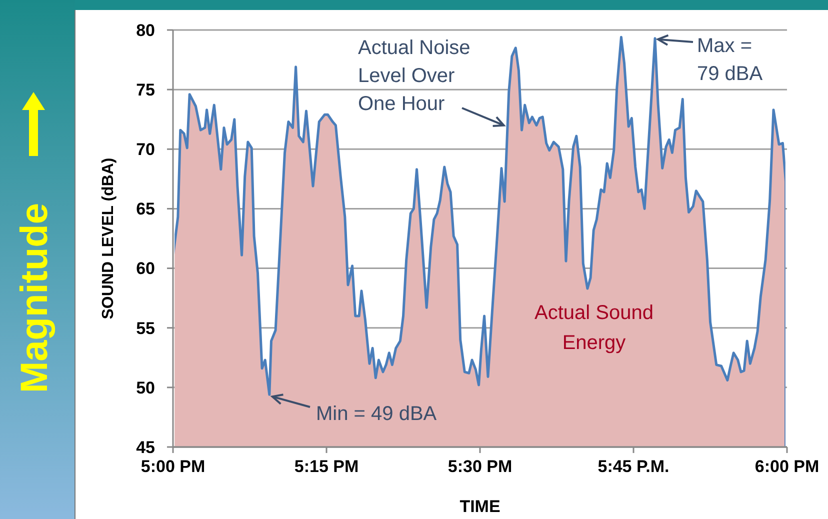  What do you see at coordinates (145, 209) in the screenshot?
I see `y-tick-label: 65` at bounding box center [145, 209].